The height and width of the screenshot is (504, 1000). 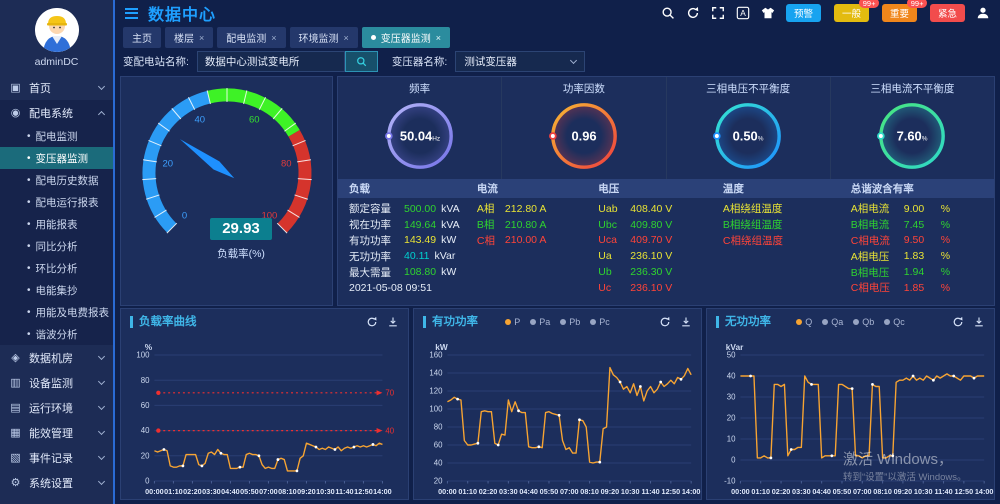 What do you see at coordinates (540, 322) in the screenshot?
I see `legend-item-Pa: Pa` at bounding box center [540, 322].